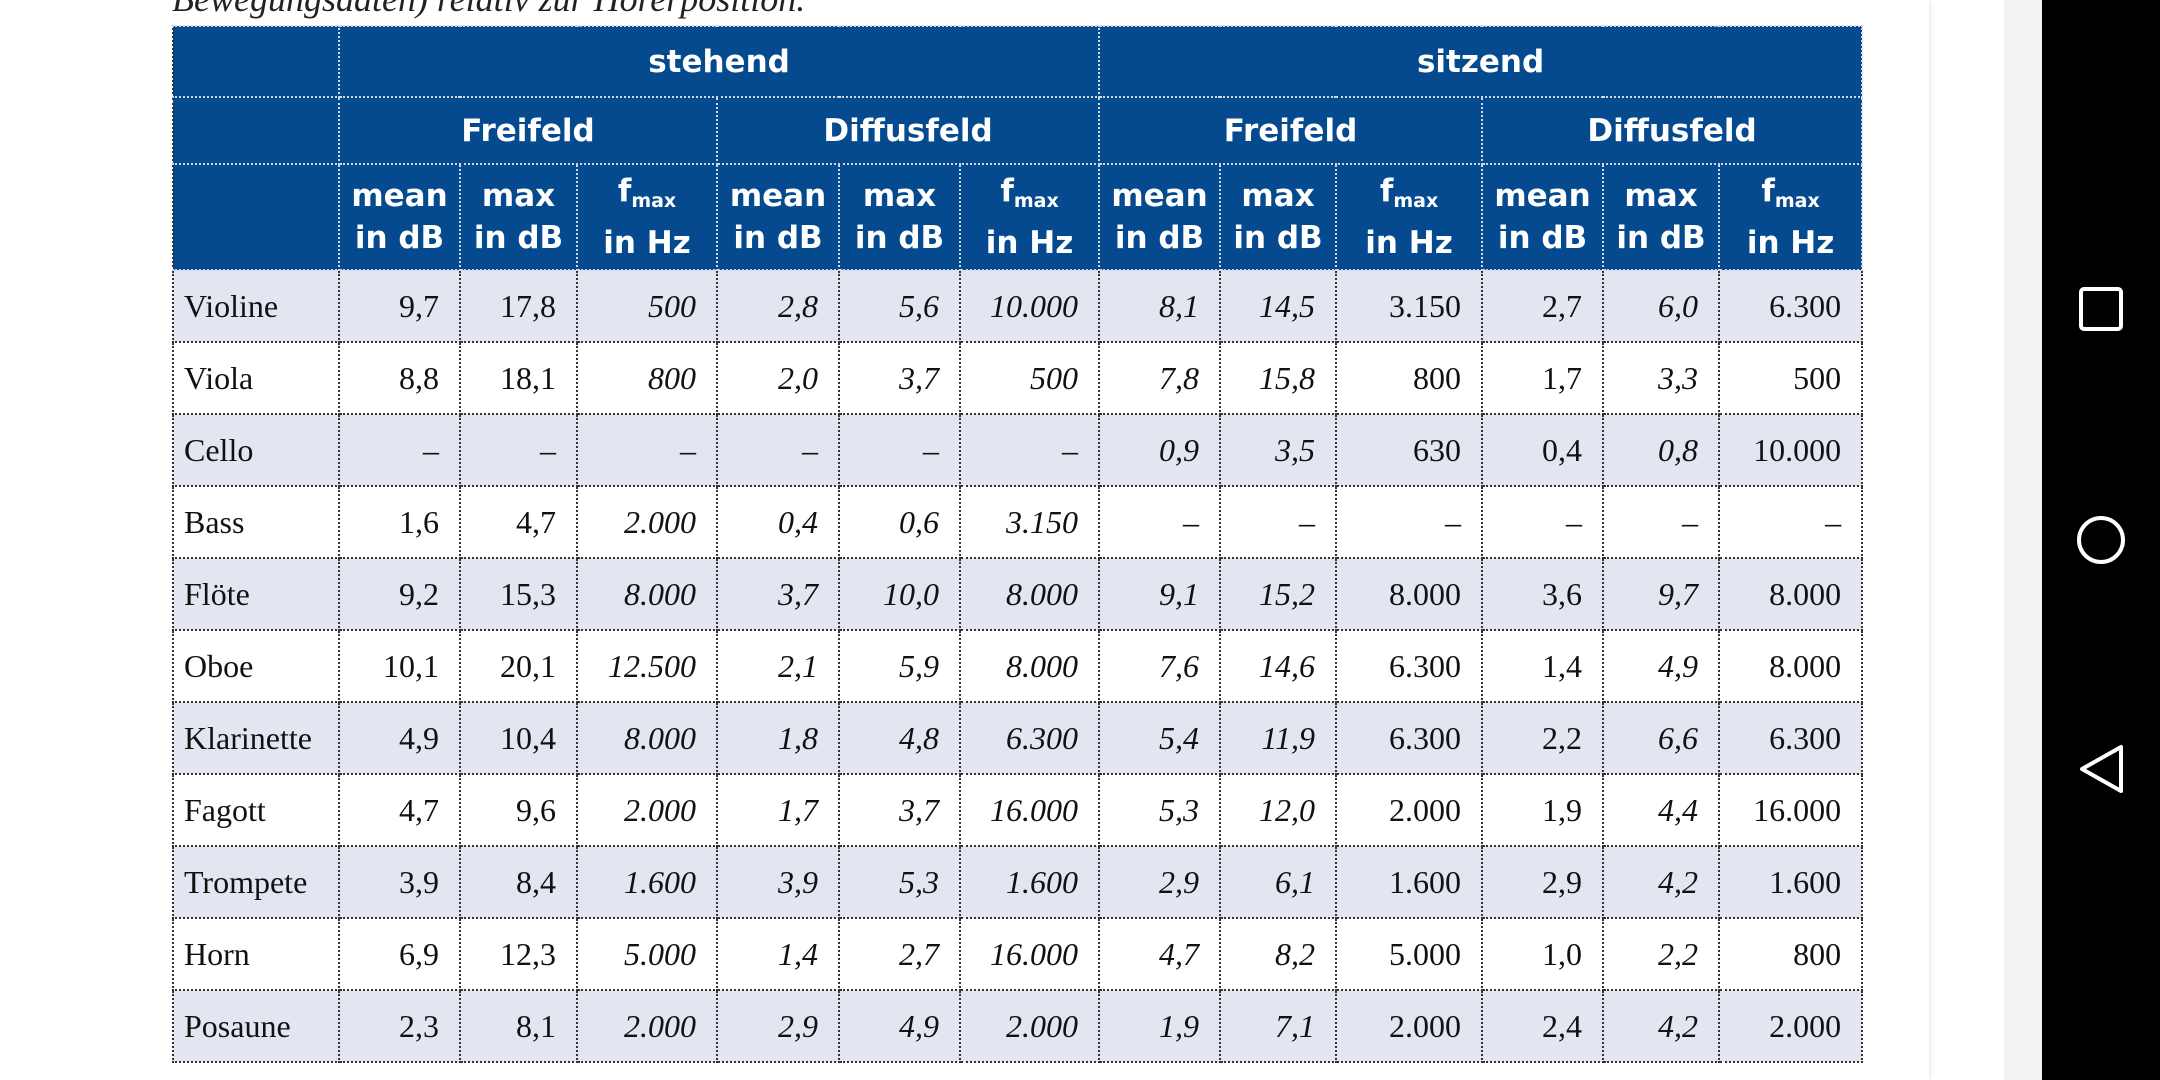 The image size is (2160, 1080). I want to click on column-name: f, so click(1007, 191).